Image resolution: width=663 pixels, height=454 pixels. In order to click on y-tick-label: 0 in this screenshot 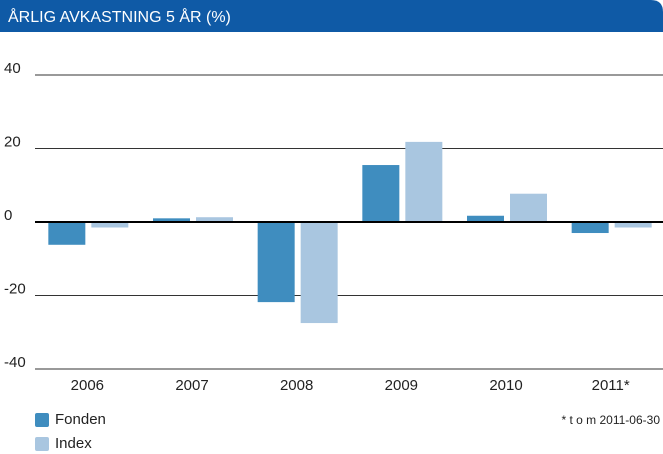, I will do `click(8, 215)`.